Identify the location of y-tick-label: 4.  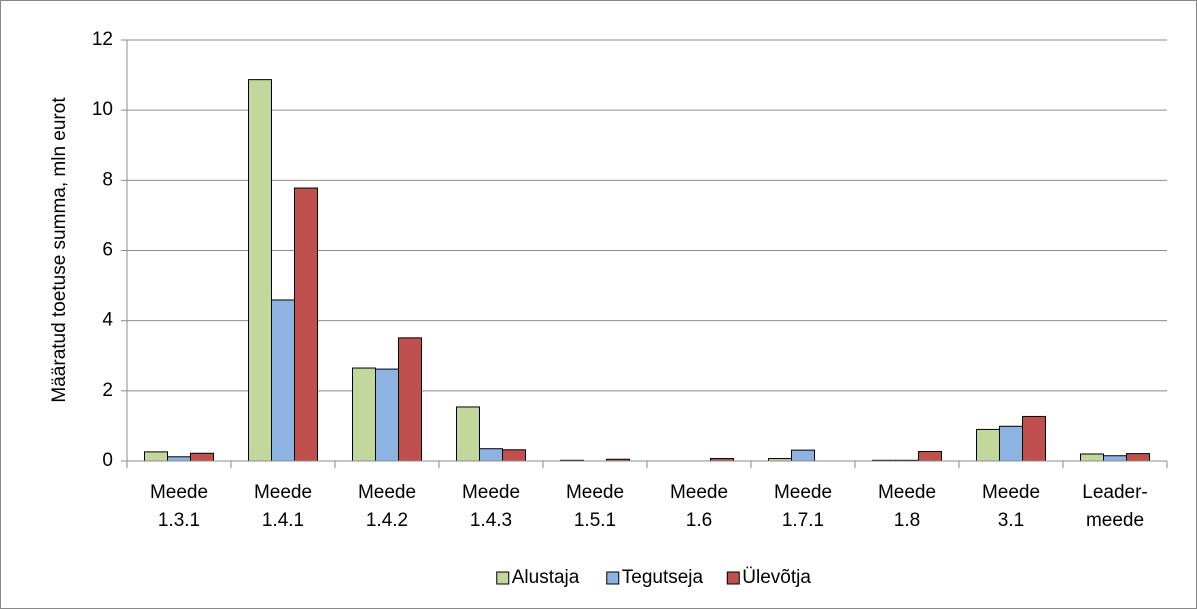
(107, 320).